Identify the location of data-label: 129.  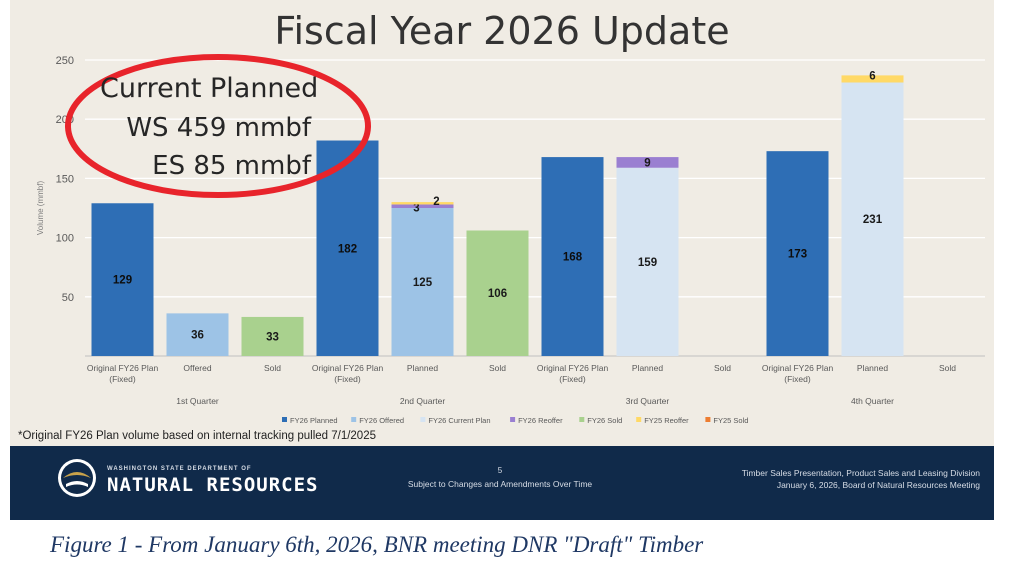
(122, 281).